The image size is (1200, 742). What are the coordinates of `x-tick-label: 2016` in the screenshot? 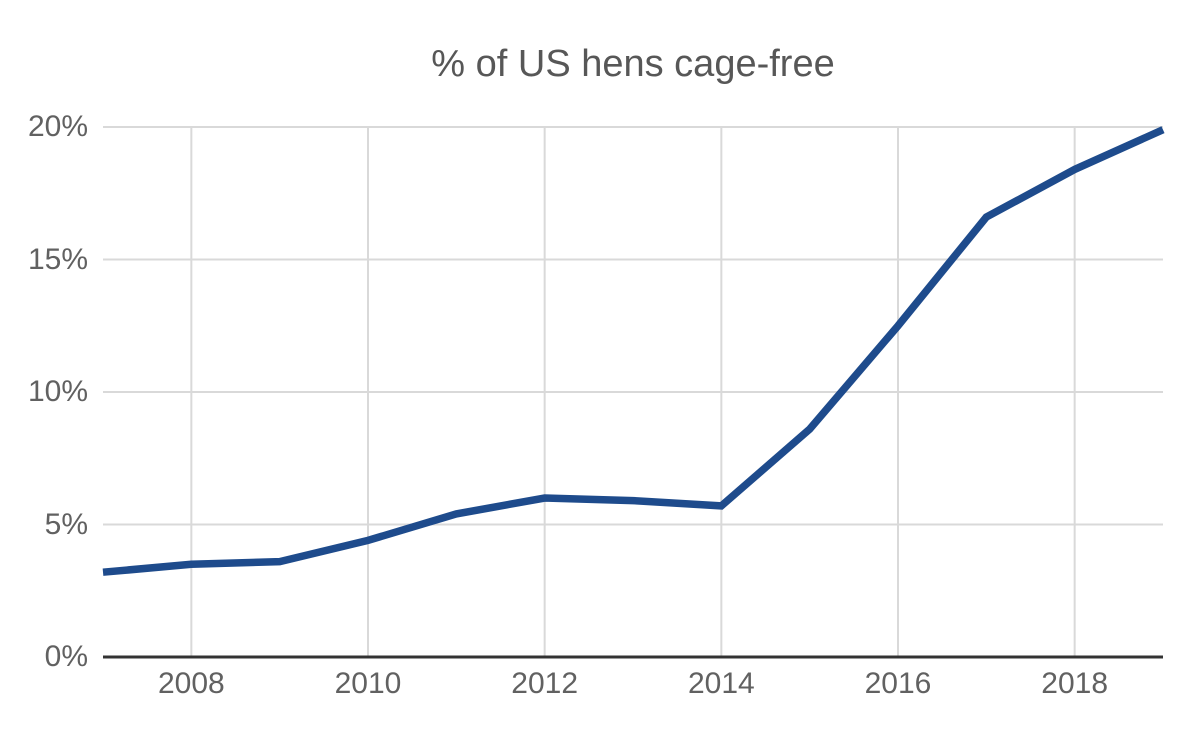 It's located at (898, 683).